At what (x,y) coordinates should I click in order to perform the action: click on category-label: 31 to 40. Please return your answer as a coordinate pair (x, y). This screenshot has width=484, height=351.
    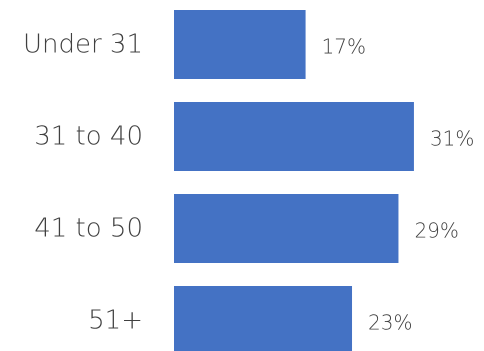
    Looking at the image, I should click on (88, 137).